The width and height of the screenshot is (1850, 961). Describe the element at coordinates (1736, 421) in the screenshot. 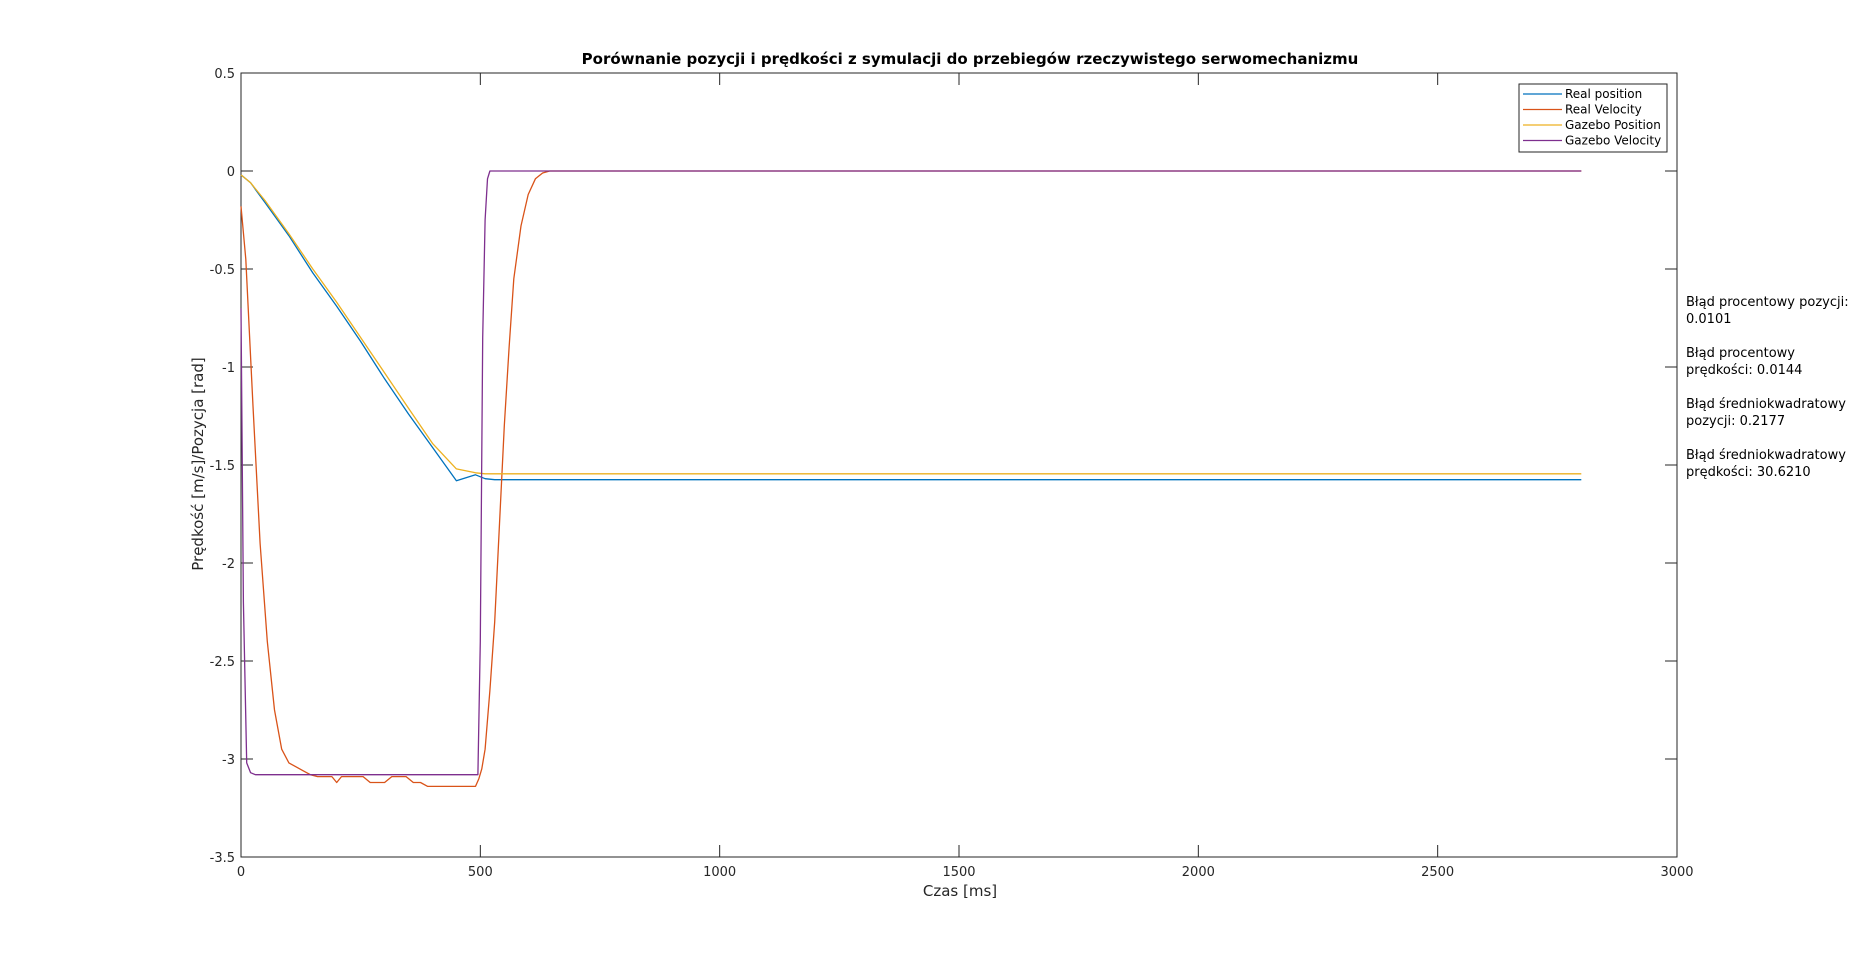

I see `annotation-line-6: pozycji: 0.2177` at that location.